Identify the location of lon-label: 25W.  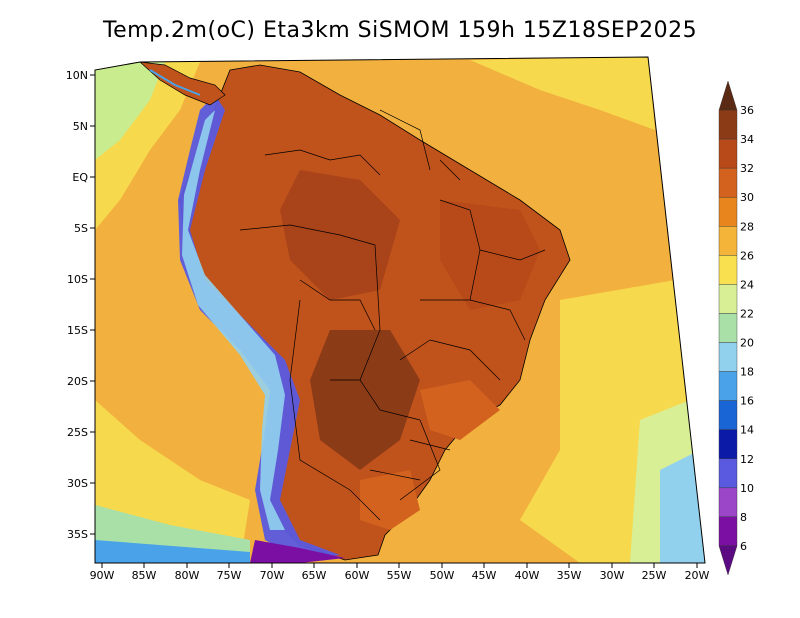
(654, 575).